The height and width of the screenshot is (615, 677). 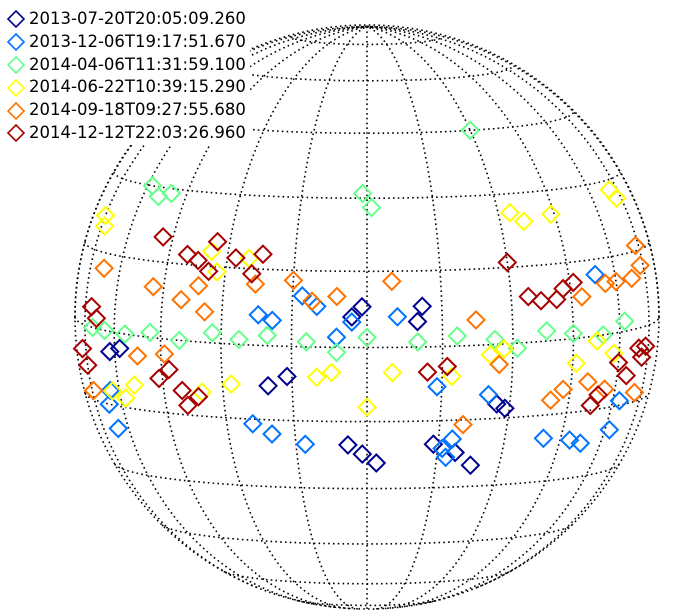 What do you see at coordinates (137, 64) in the screenshot?
I see `legend-label: 2014-04-06T11:31:59.100` at bounding box center [137, 64].